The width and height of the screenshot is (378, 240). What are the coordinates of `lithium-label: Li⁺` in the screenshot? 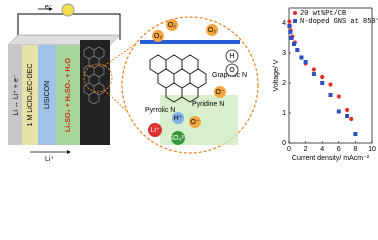 It's located at (154, 130).